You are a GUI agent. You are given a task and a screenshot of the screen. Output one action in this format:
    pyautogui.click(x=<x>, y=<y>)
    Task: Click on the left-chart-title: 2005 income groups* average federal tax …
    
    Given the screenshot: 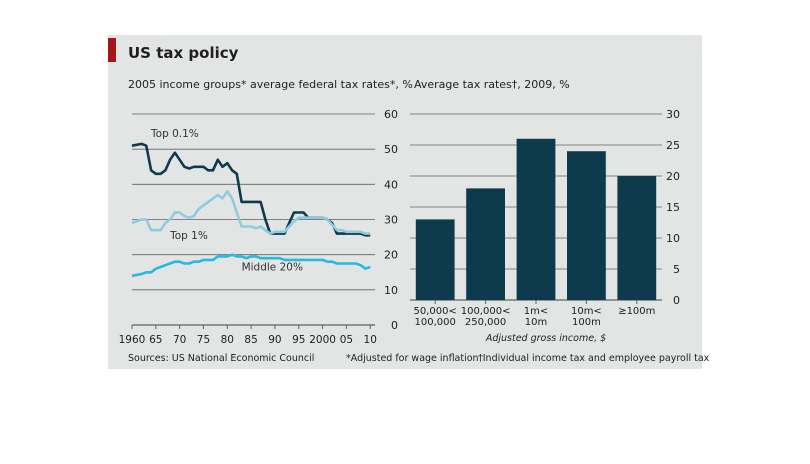 What is the action you would take?
    pyautogui.click(x=270, y=84)
    